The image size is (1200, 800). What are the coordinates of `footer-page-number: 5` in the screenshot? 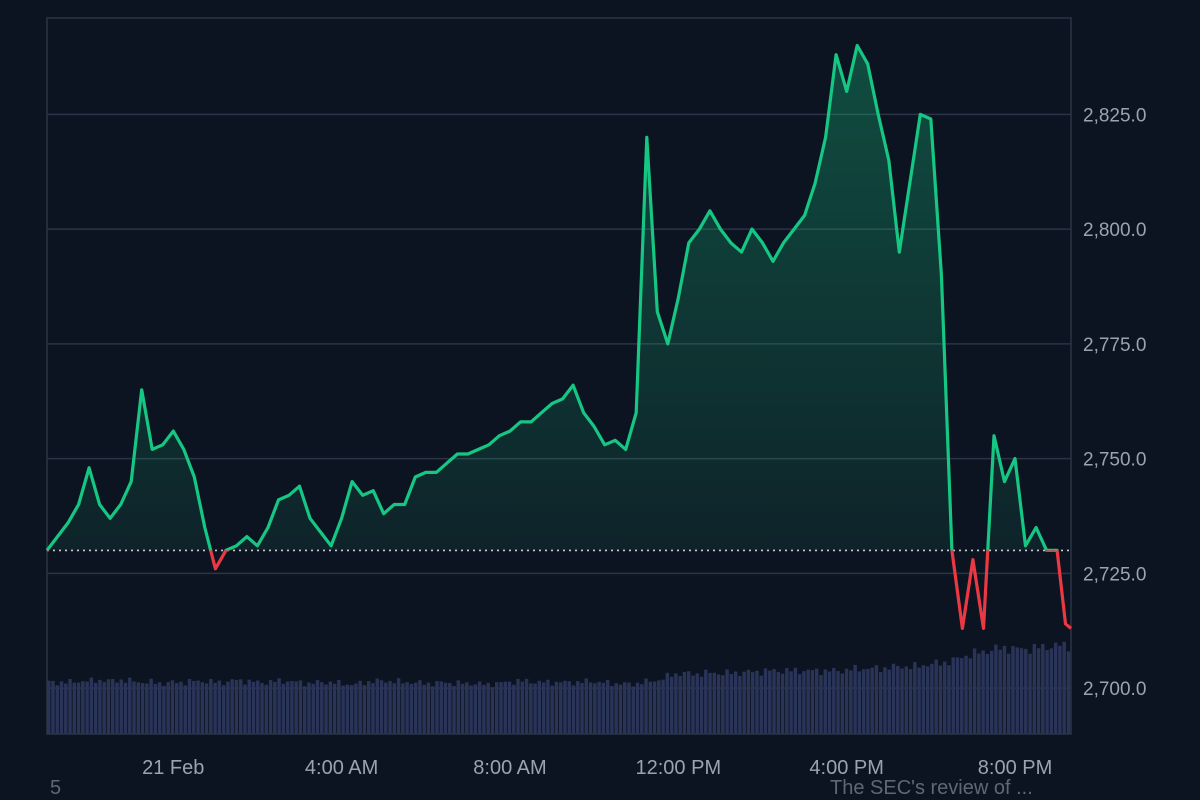 It's located at (56, 788).